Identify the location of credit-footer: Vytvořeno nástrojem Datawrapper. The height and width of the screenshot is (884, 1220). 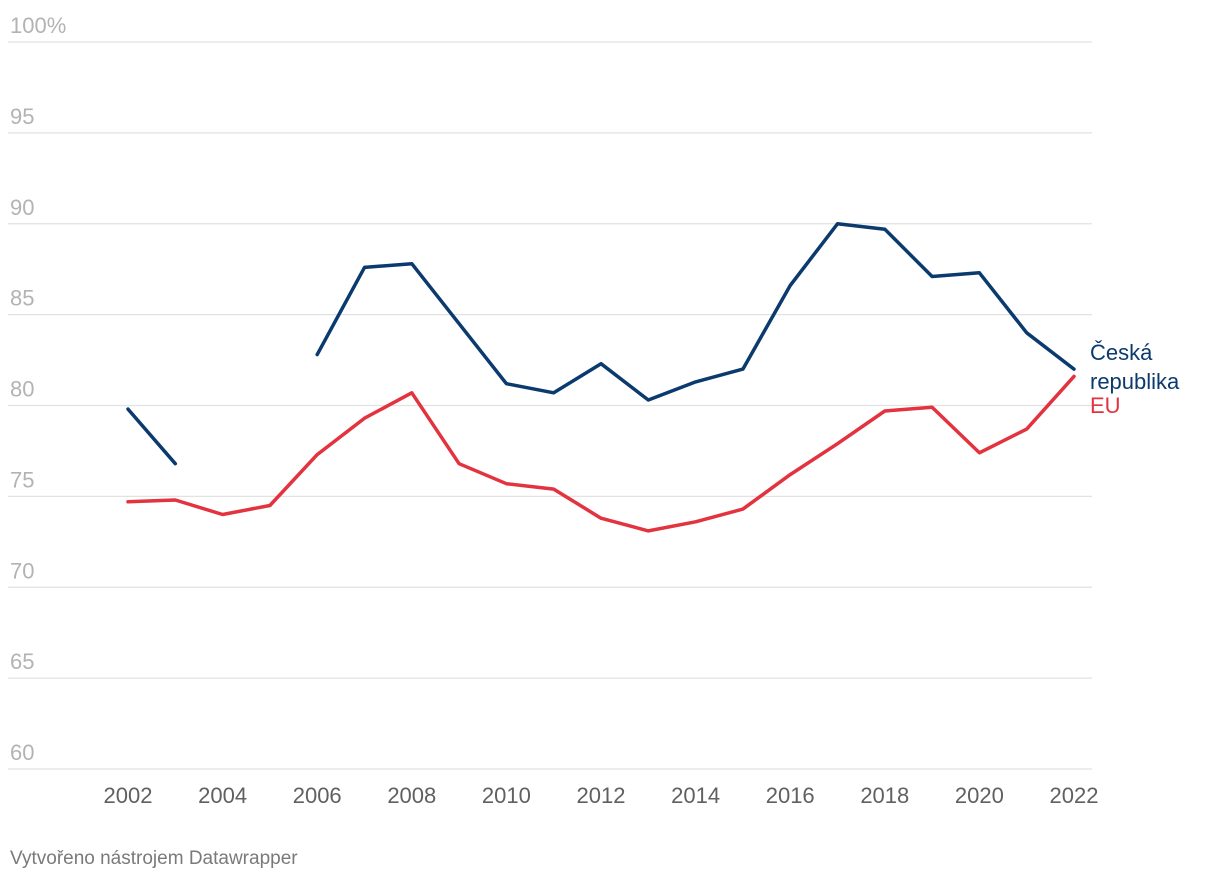
(154, 858).